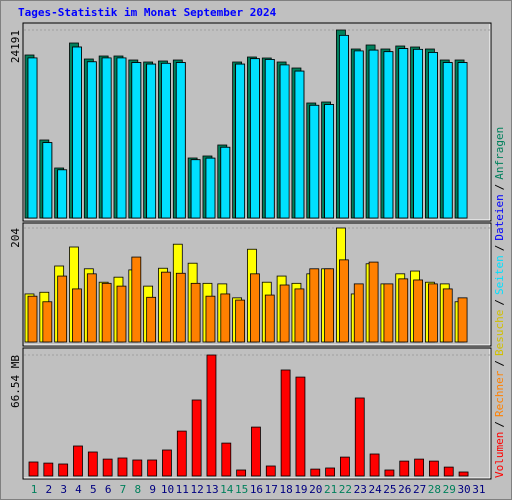 The width and height of the screenshot is (512, 500). Describe the element at coordinates (108, 489) in the screenshot. I see `x-tick-label: 6` at that location.